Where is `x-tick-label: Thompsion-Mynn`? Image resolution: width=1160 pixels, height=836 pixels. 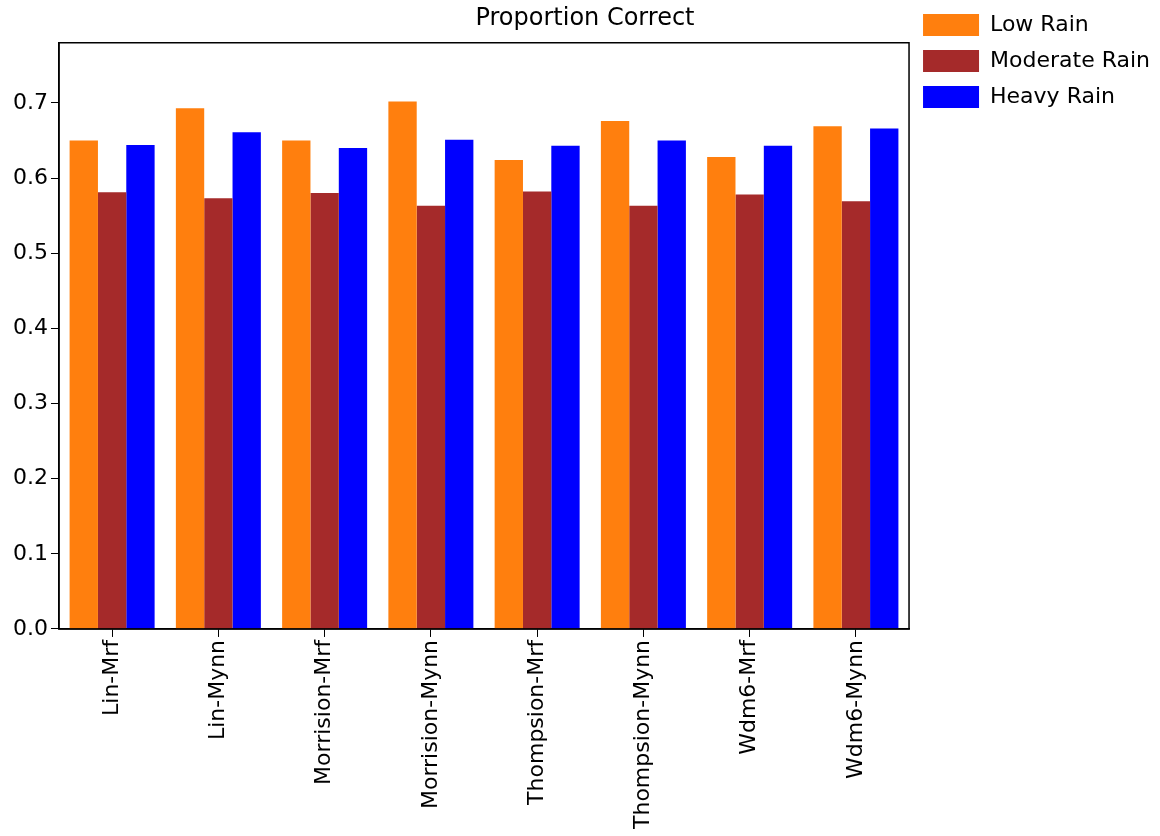 x-tick-label: Thompsion-Mynn is located at coordinates (642, 735).